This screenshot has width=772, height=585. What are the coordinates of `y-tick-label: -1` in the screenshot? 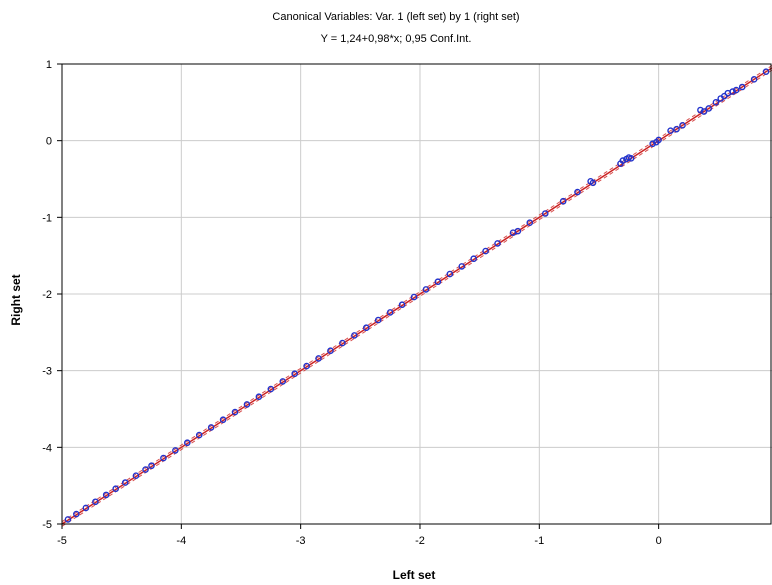 It's located at (47, 218).